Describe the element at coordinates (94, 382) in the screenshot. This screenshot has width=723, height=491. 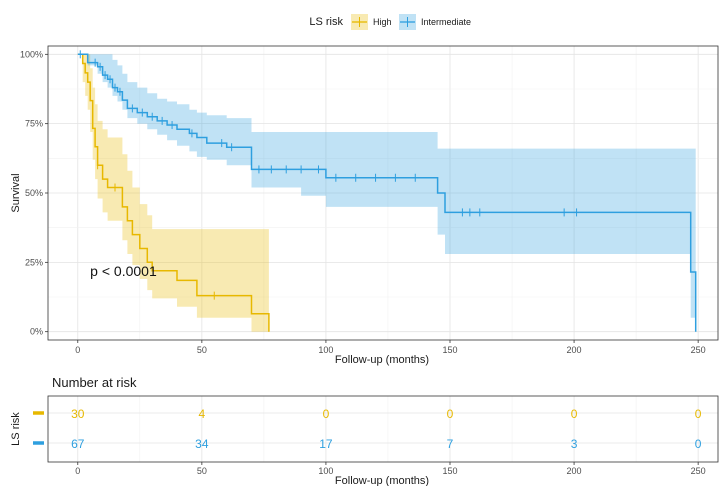
I see `risk-table-title: Number at risk` at that location.